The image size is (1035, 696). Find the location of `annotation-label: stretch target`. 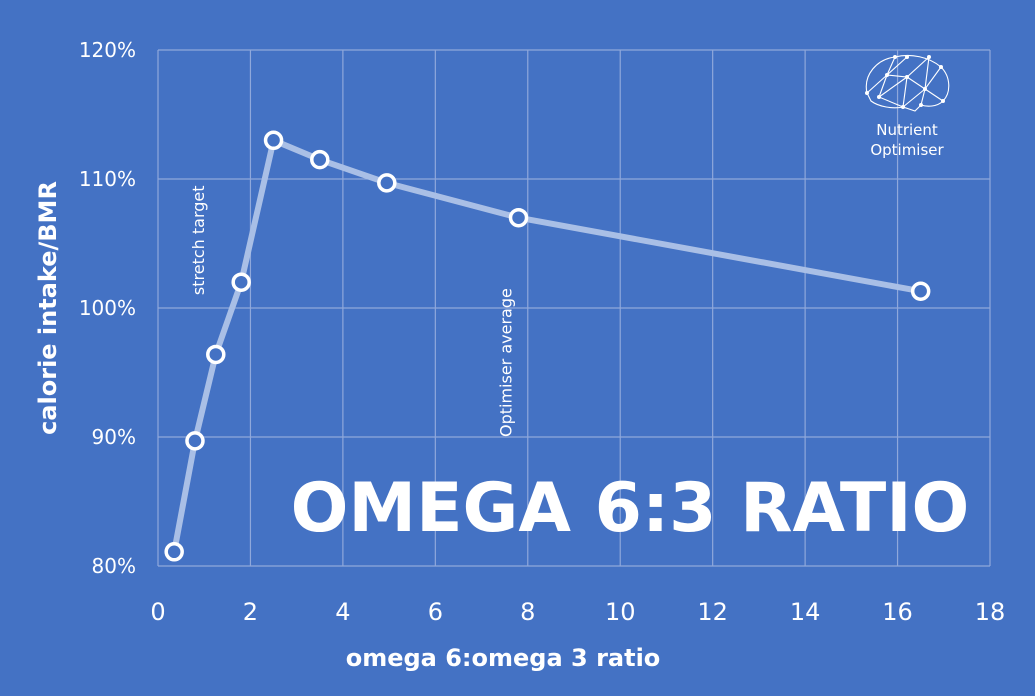

annotation-label: stretch target is located at coordinates (198, 240).